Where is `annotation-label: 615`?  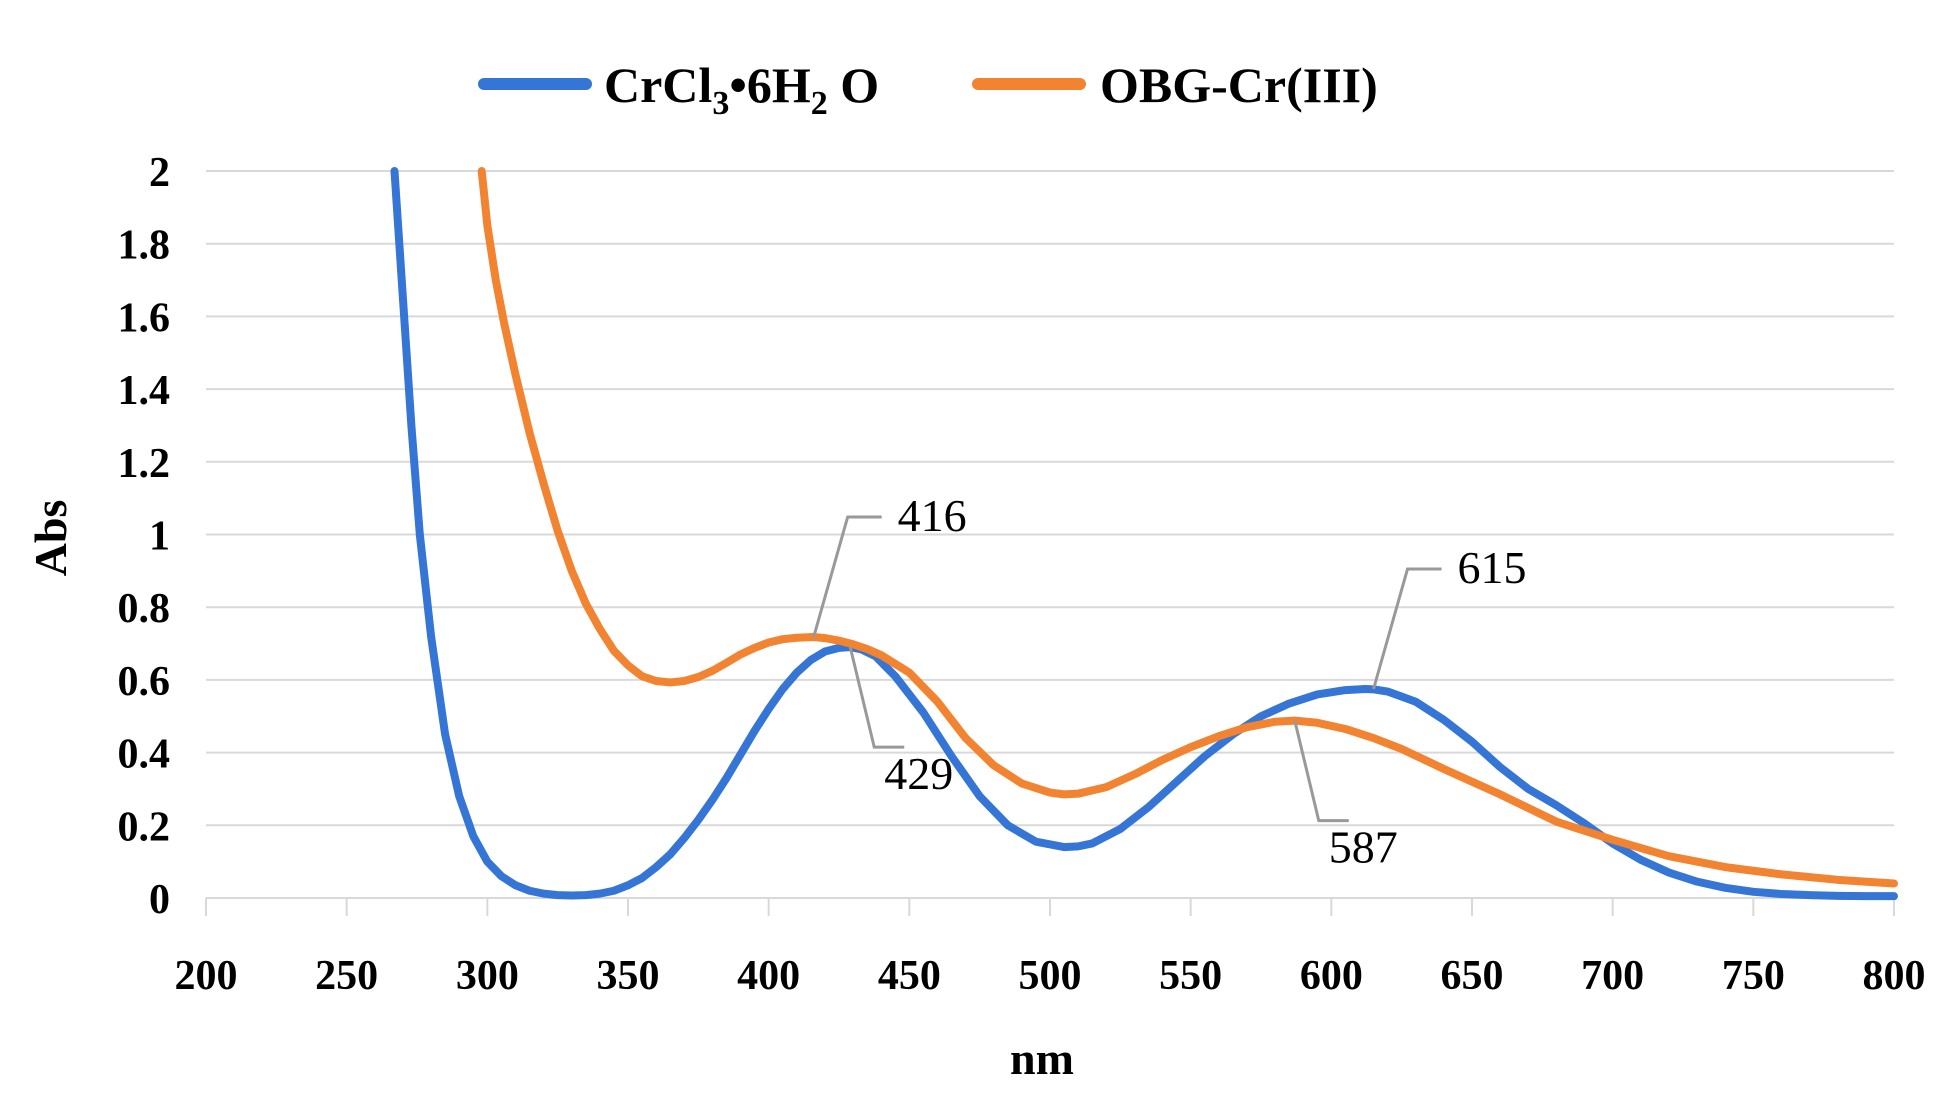
annotation-label: 615 is located at coordinates (1492, 567).